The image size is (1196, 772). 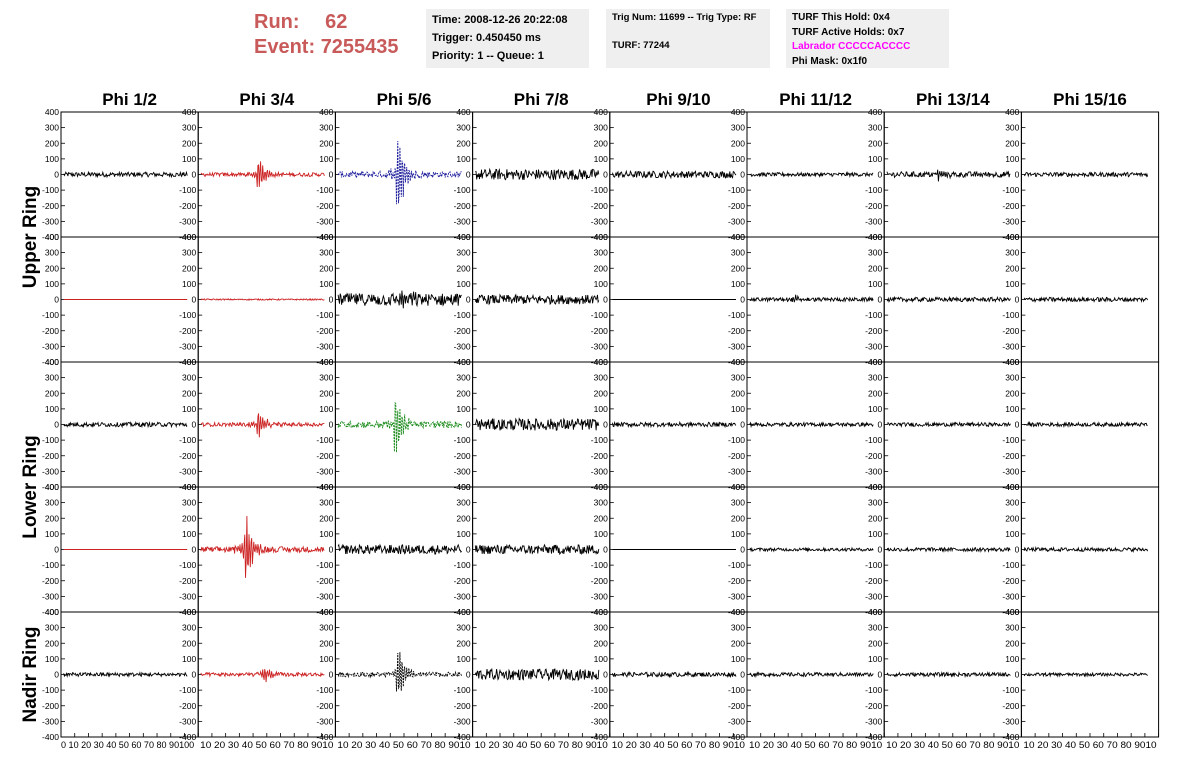 What do you see at coordinates (841, 17) in the screenshot?
I see `turf-this-hold: TURF This Hold: 0x4` at bounding box center [841, 17].